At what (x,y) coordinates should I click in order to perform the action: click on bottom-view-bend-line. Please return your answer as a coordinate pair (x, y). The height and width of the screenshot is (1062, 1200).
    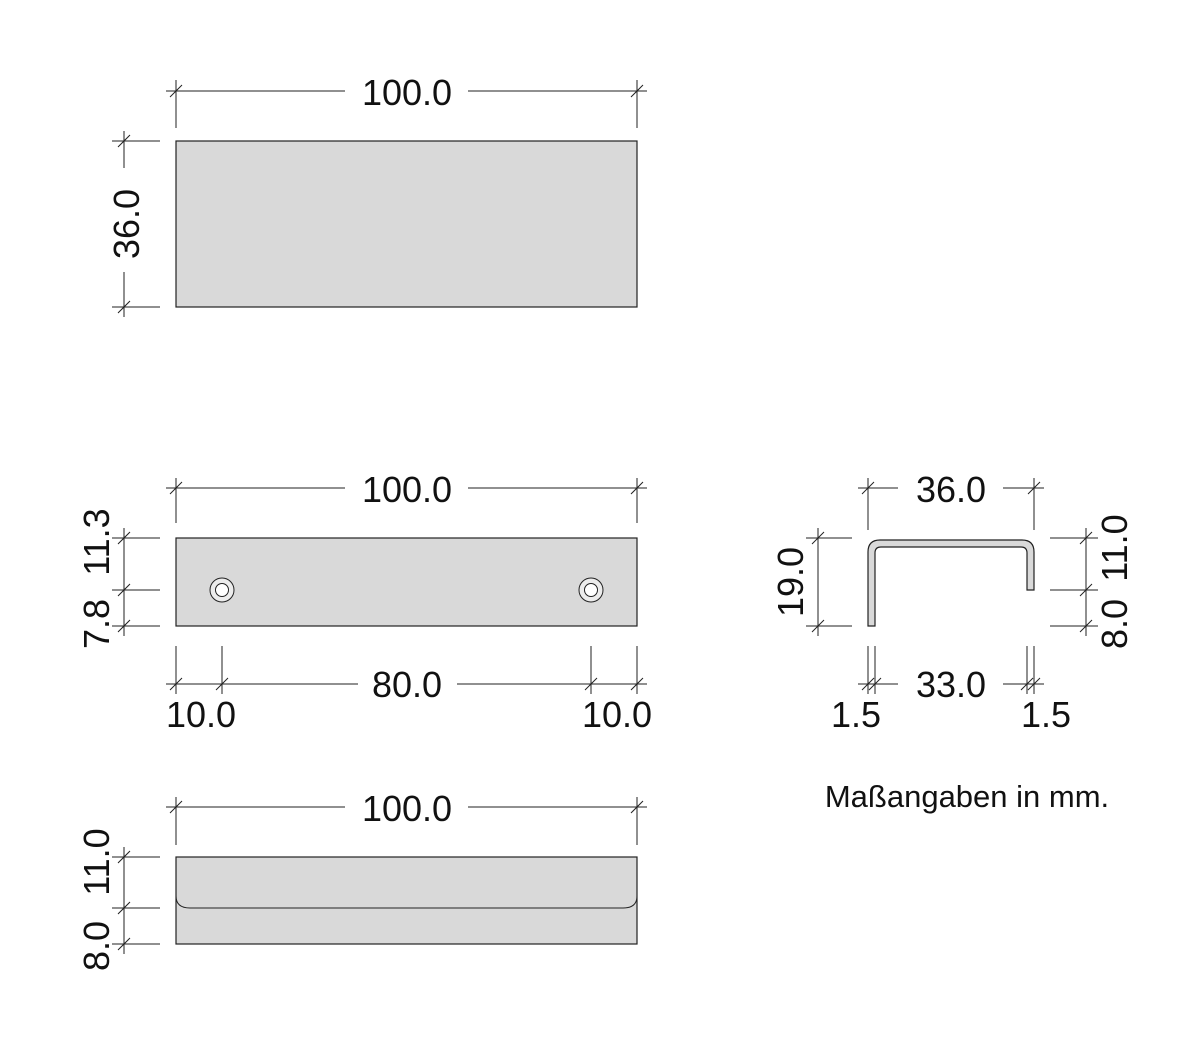
    Looking at the image, I should click on (406, 902).